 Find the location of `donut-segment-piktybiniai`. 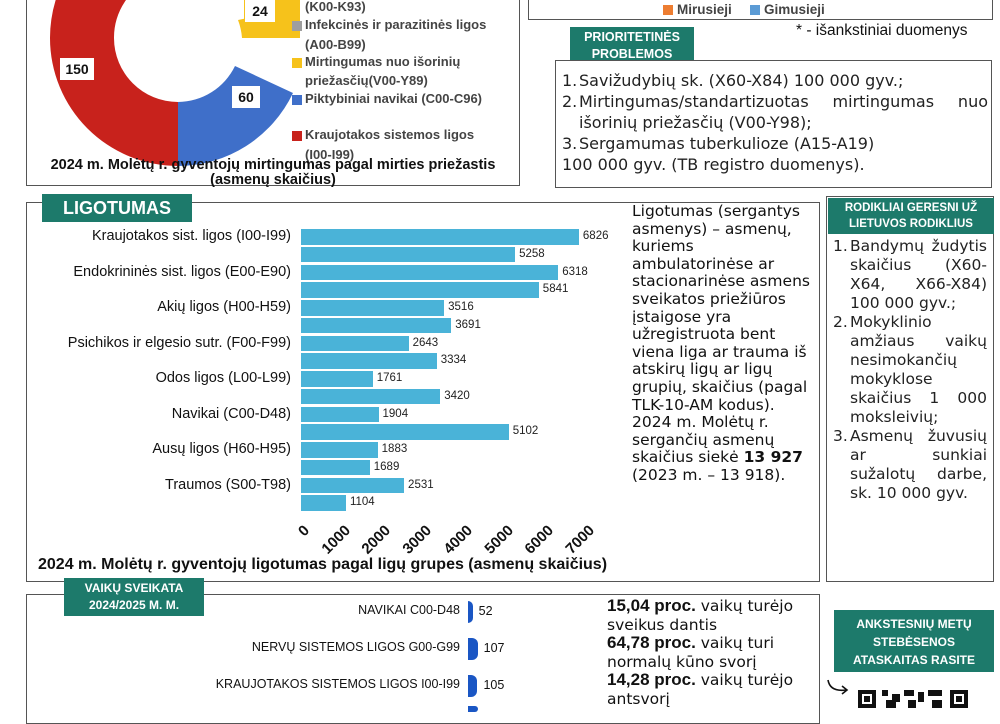

donut-segment-piktybiniai is located at coordinates (235, 116).